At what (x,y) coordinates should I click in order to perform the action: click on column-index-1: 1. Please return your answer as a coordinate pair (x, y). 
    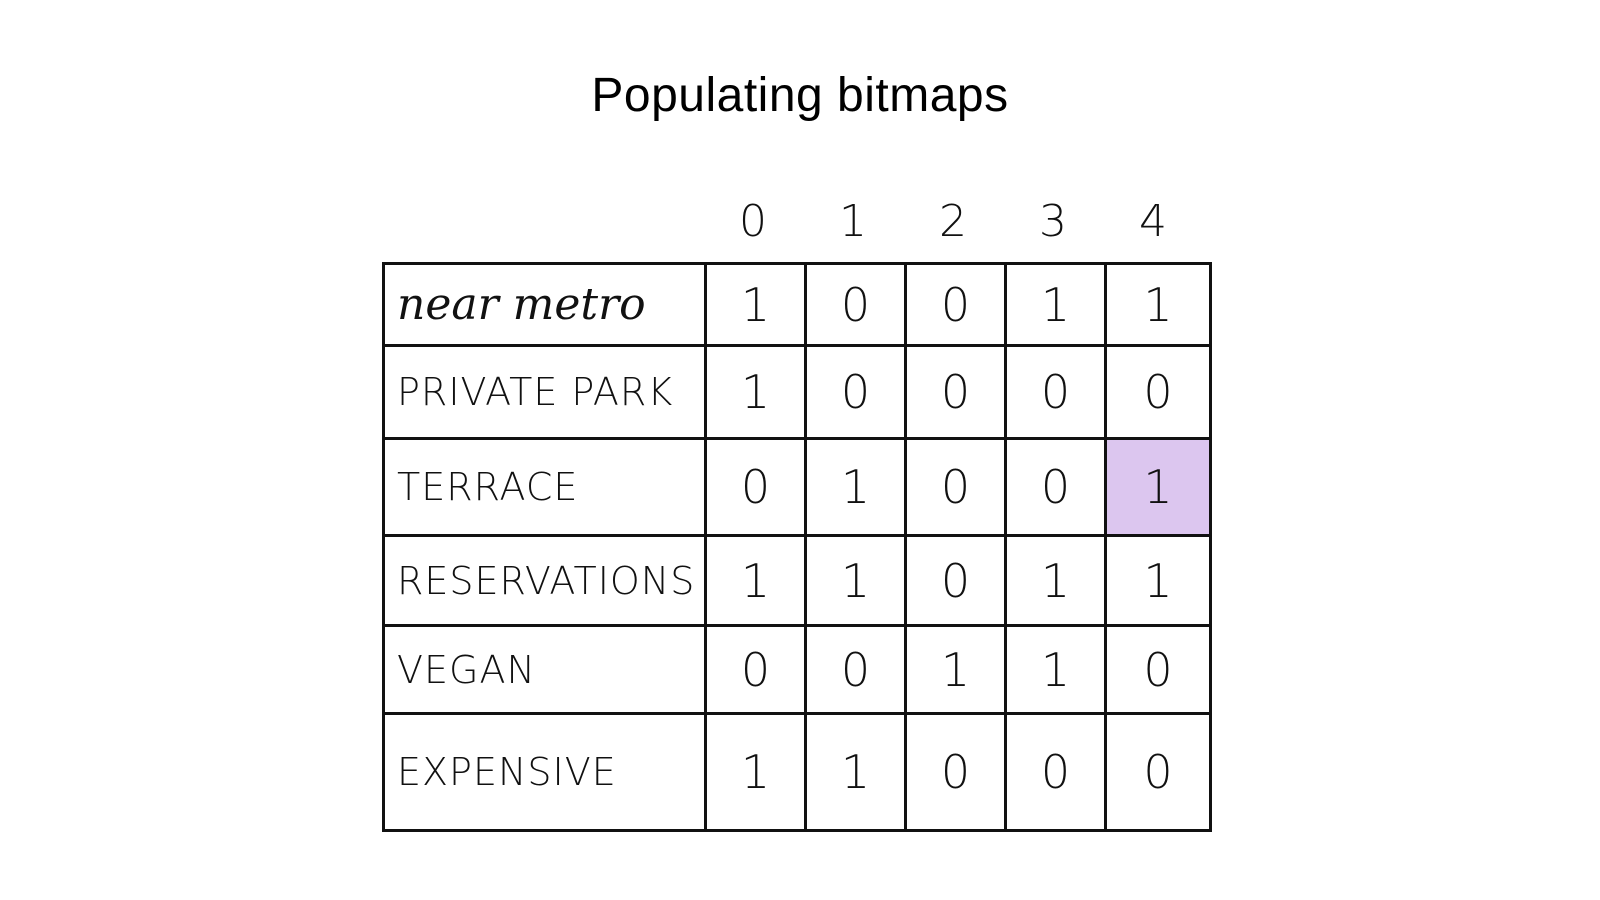
    Looking at the image, I should click on (853, 221).